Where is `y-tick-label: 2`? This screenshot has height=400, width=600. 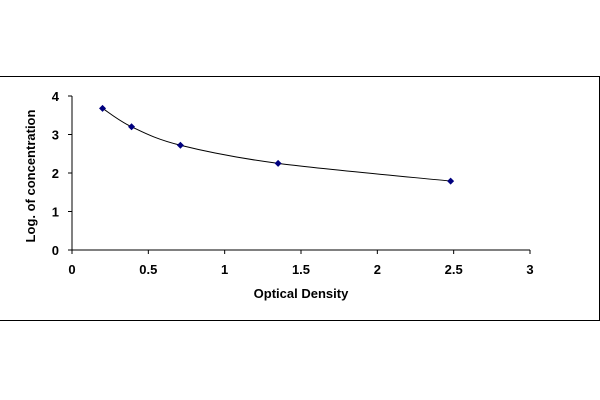
y-tick-label: 2 is located at coordinates (55, 173).